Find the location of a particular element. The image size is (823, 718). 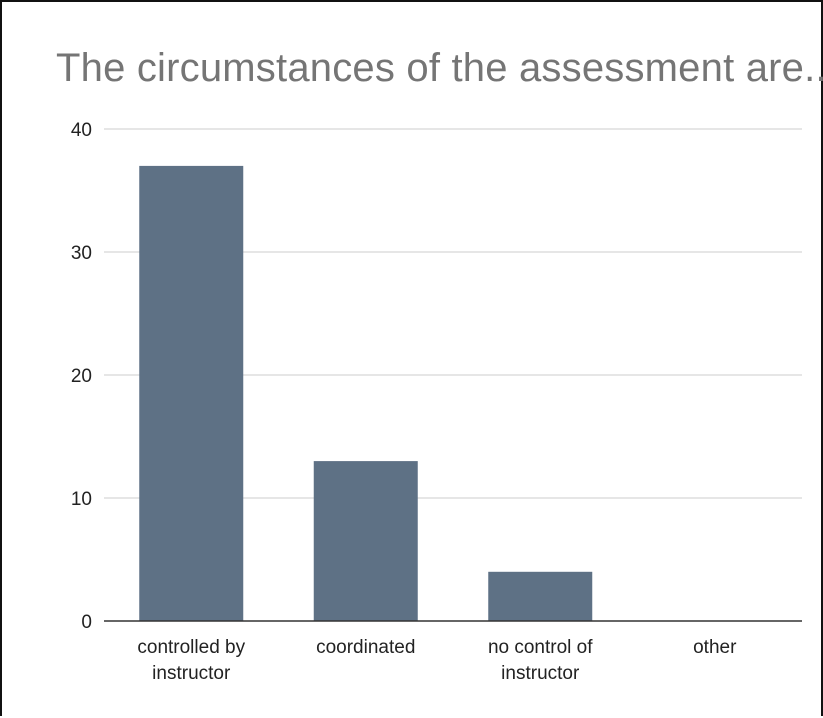

category-label-0-line-0: controlled by is located at coordinates (191, 647).